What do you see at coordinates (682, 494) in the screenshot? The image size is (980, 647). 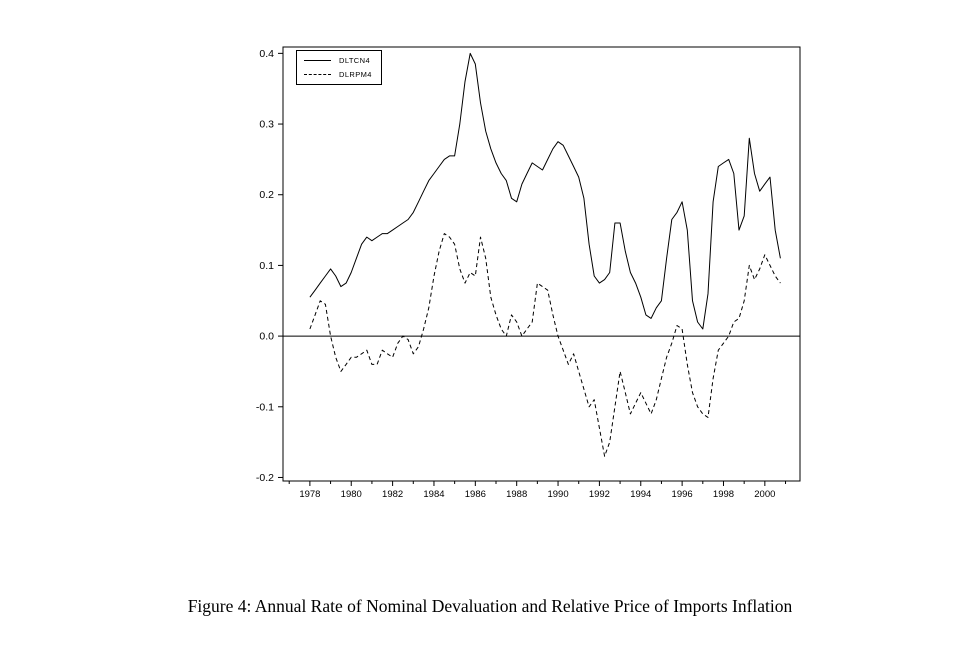 I see `x-tick-label: 1996` at bounding box center [682, 494].